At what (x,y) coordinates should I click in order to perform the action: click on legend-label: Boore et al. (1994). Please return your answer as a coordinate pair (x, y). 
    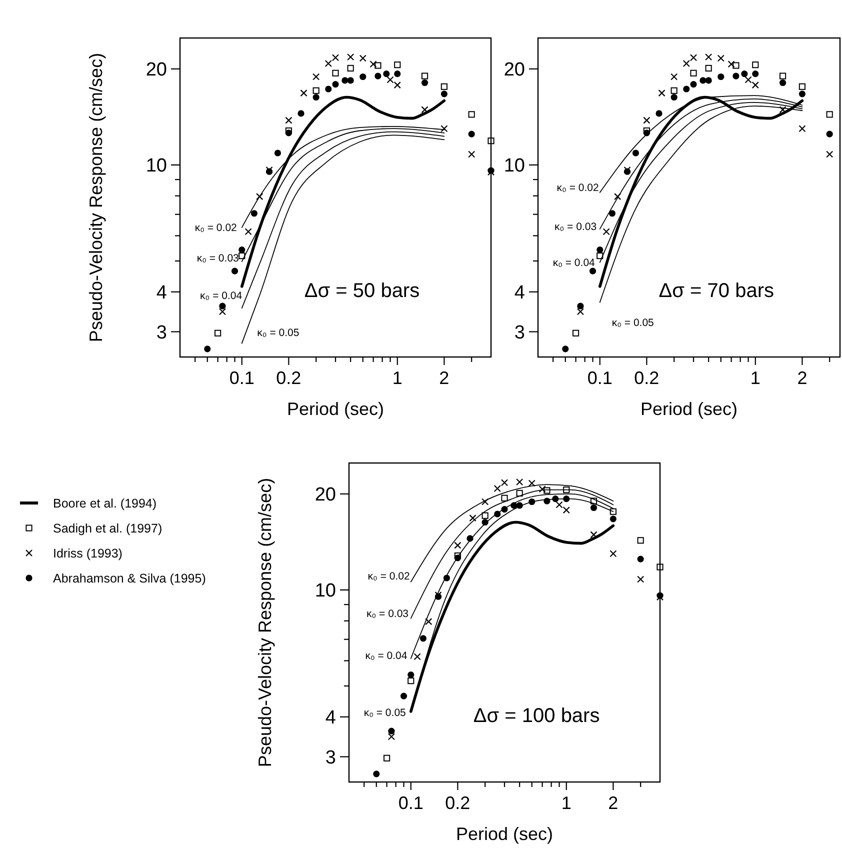
    Looking at the image, I should click on (105, 503).